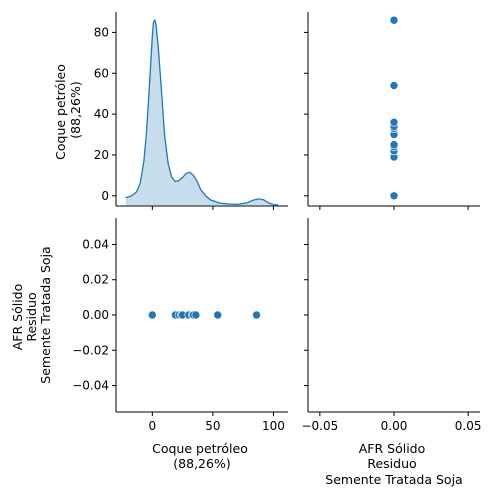 This screenshot has width=500, height=500. I want to click on y-tick-label: −0.04, so click(90, 386).